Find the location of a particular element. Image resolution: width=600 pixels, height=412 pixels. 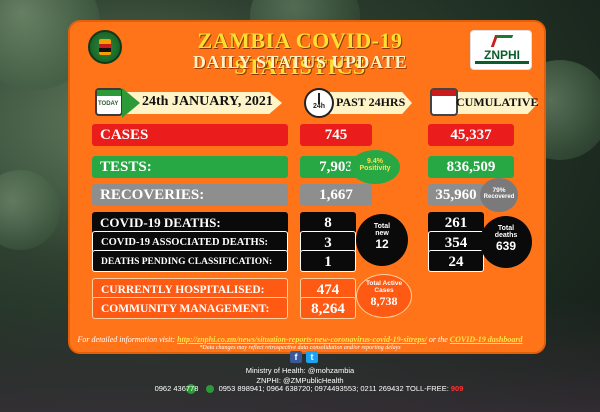

deaths-past-value: 8 is located at coordinates (328, 223).